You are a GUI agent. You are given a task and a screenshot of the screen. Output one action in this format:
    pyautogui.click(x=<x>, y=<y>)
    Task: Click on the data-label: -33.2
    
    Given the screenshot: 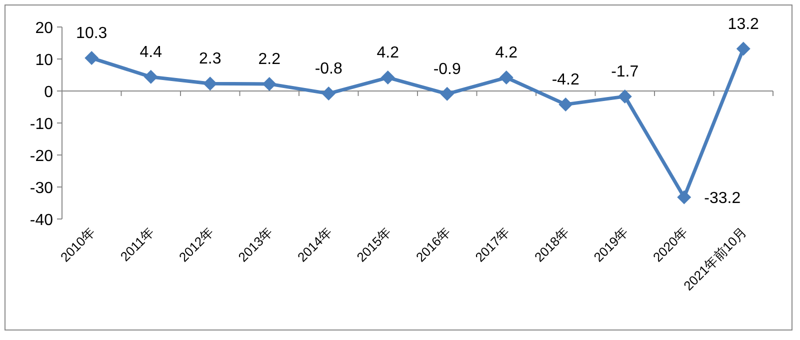 What is the action you would take?
    pyautogui.click(x=722, y=199)
    